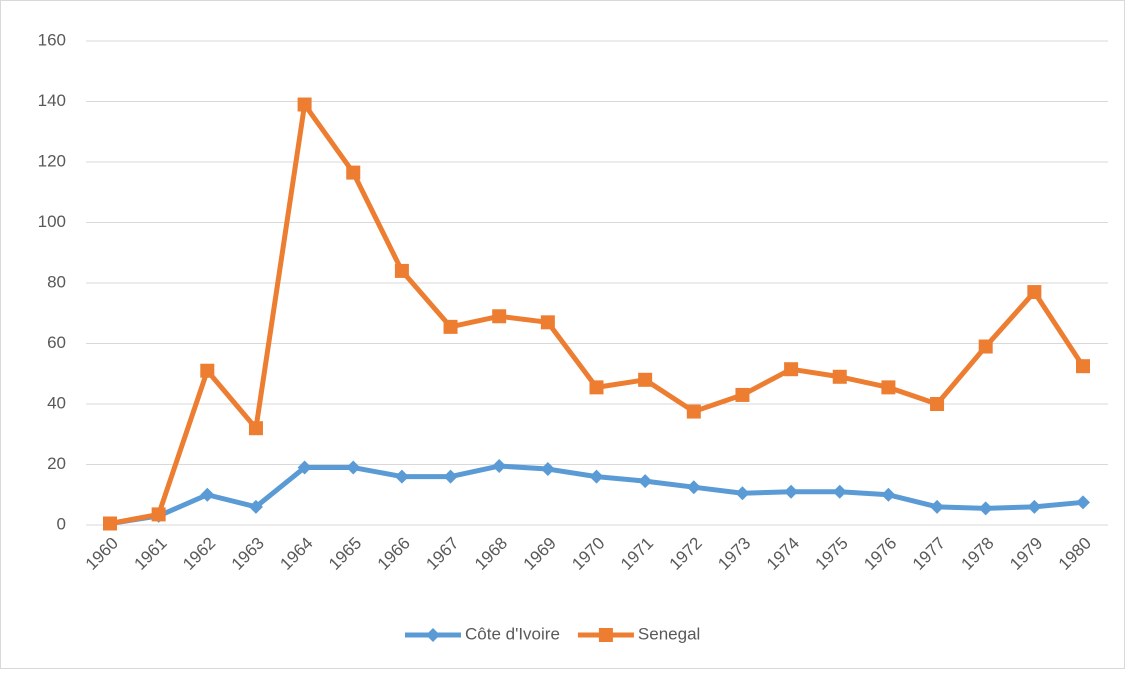  I want to click on y-tick-label: 60, so click(56, 342).